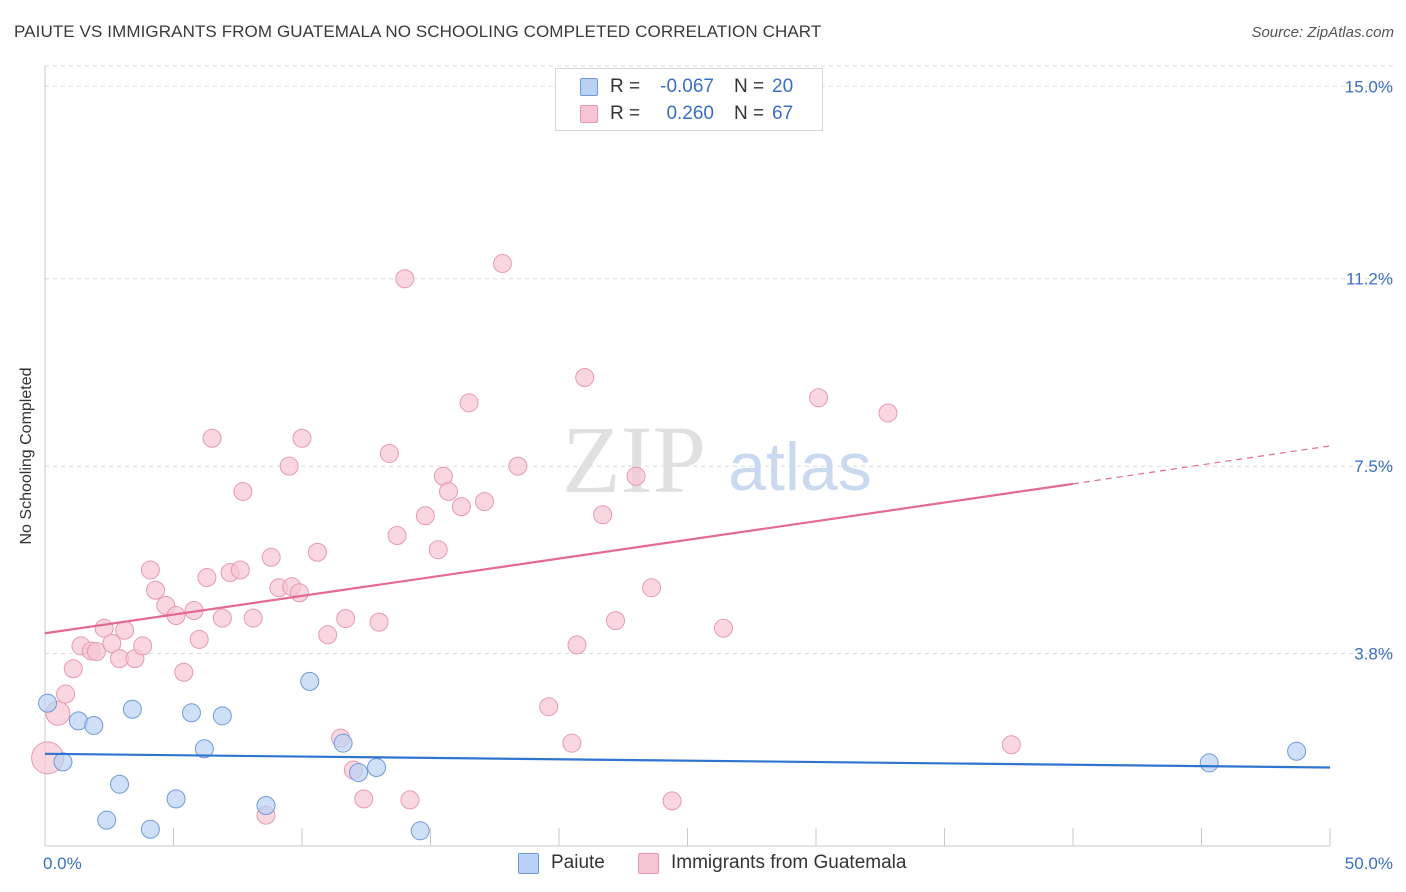  I want to click on y-tick-label: 15.0%, so click(1369, 86).